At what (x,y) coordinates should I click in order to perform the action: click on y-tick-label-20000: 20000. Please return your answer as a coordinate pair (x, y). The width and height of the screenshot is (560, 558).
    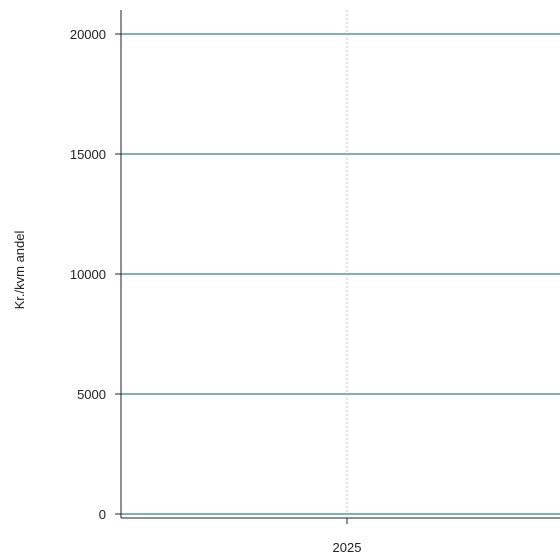
    Looking at the image, I should click on (88, 34).